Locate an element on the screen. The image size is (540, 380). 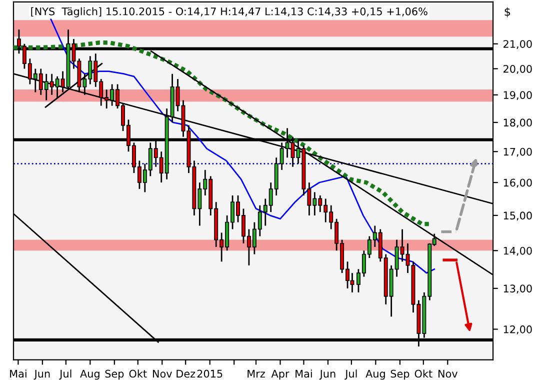
x-tick-label: Dez is located at coordinates (186, 374).